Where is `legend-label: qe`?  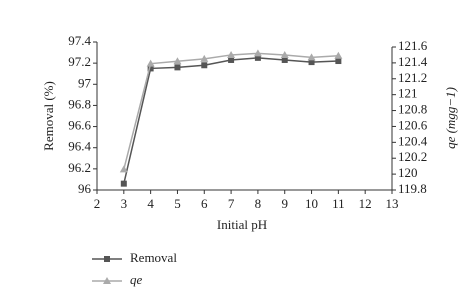
legend-label: qe is located at coordinates (136, 279).